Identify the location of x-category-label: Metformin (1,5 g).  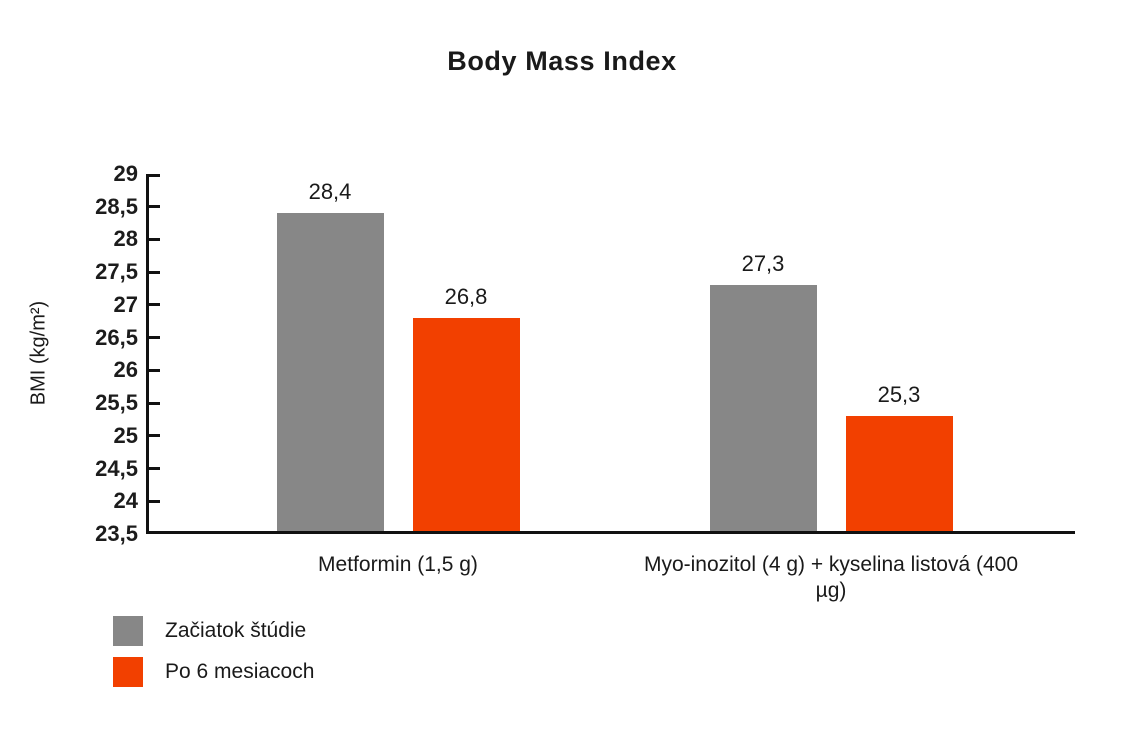
(398, 564).